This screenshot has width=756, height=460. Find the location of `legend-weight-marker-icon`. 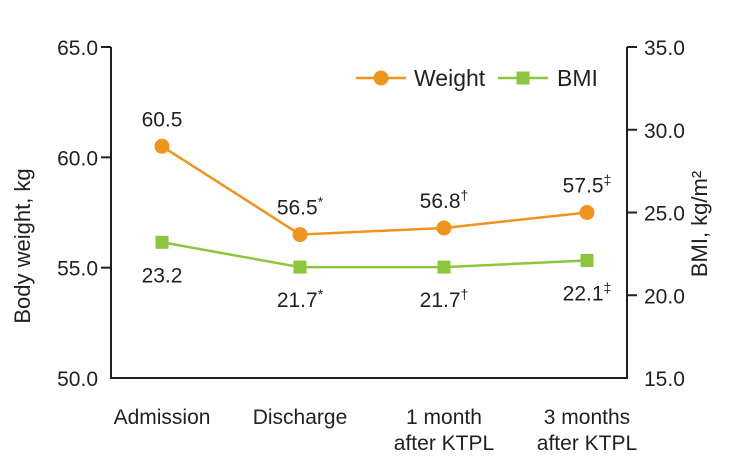

legend-weight-marker-icon is located at coordinates (381, 78).